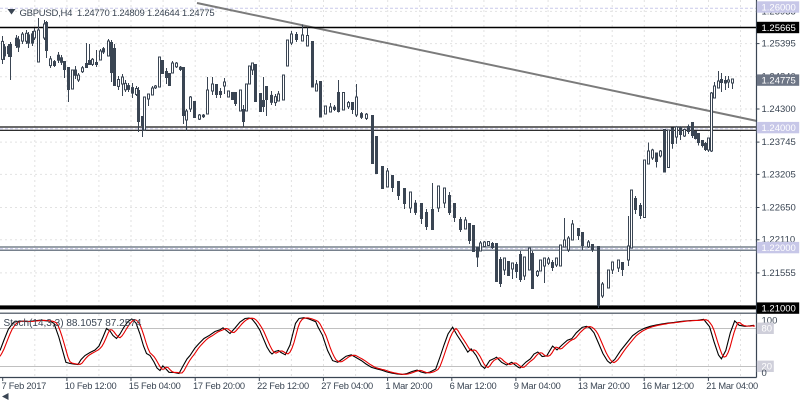 The height and width of the screenshot is (400, 800). What do you see at coordinates (770, 321) in the screenshot?
I see `svg-text: 100` at bounding box center [770, 321].